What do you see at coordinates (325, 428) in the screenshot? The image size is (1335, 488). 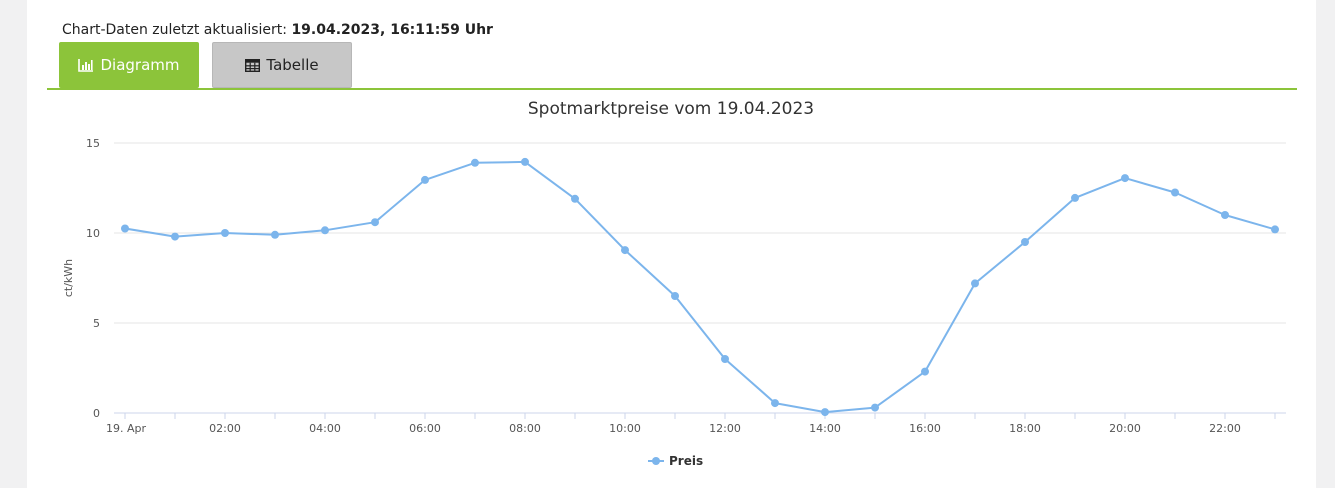 I see `x-tick-label: 04:00` at bounding box center [325, 428].